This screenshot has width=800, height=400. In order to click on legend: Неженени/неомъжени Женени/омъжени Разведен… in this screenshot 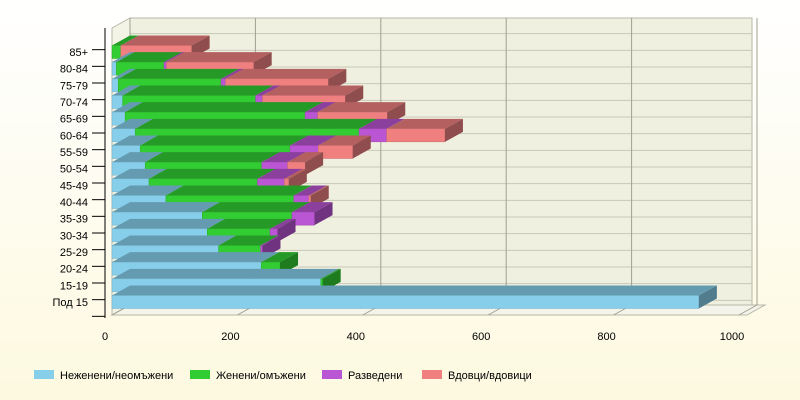, I will do `click(283, 376)`.